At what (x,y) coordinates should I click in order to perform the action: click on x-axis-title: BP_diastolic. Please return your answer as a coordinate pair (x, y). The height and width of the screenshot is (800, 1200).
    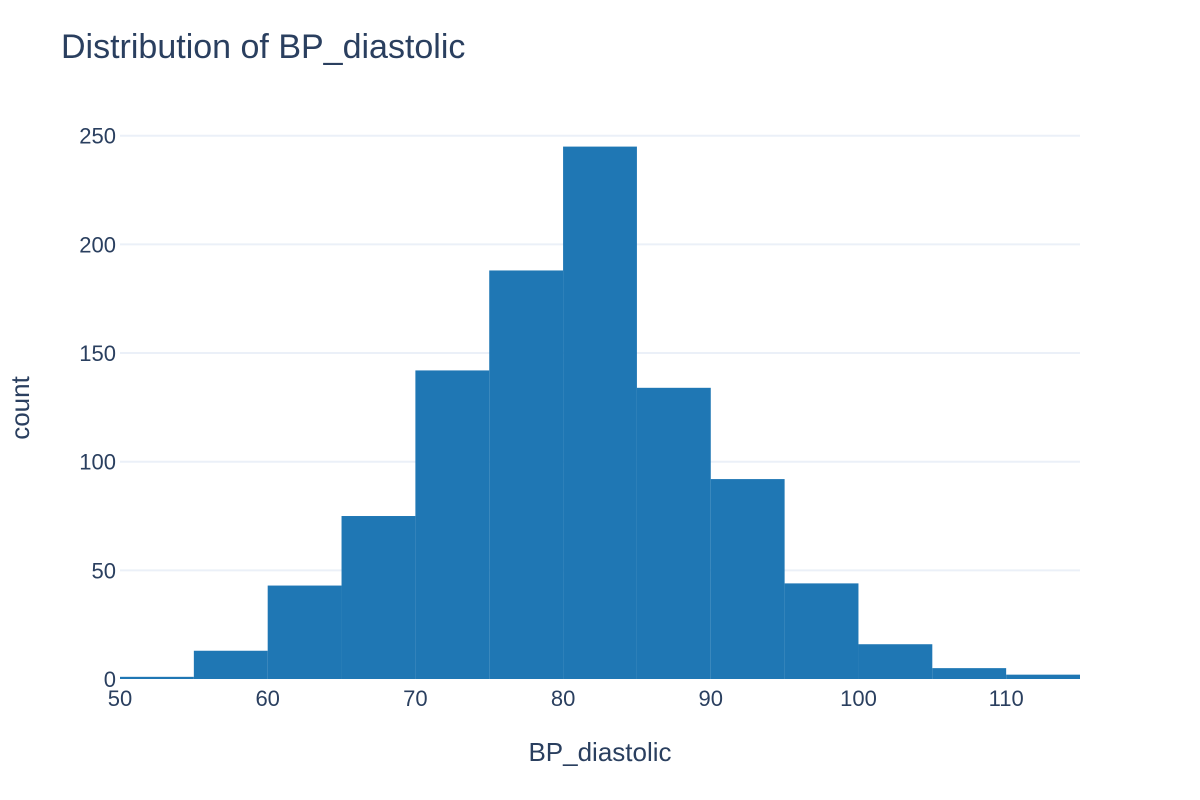
    Looking at the image, I should click on (599, 752).